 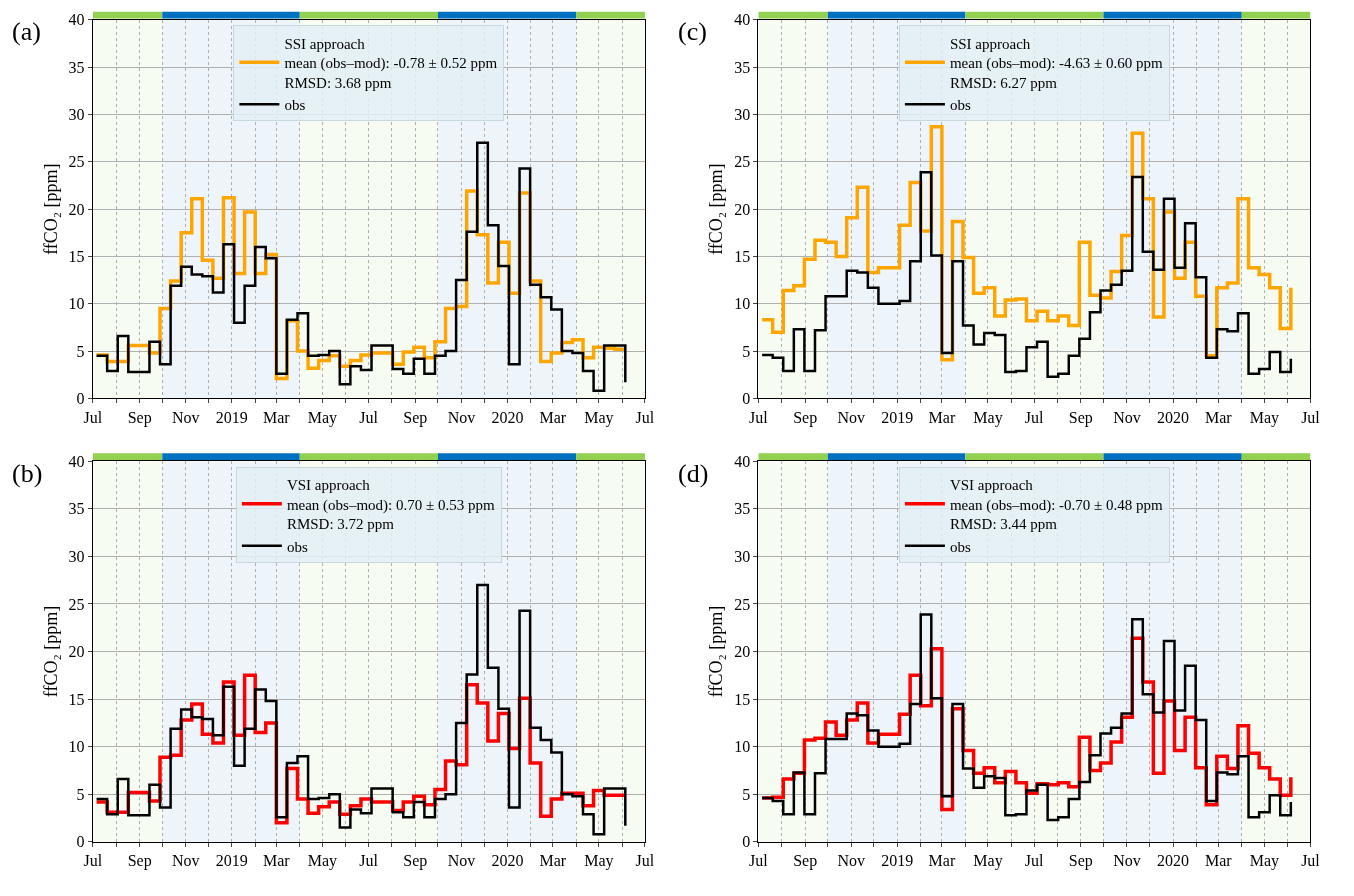 What do you see at coordinates (693, 473) in the screenshot?
I see `text: (d)` at bounding box center [693, 473].